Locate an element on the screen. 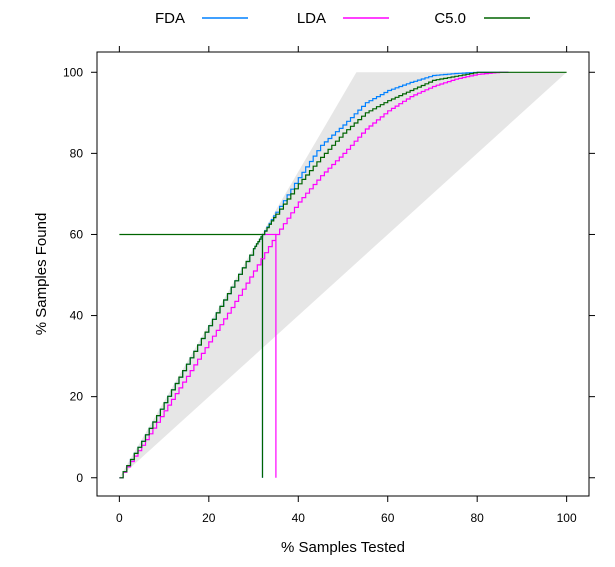  x-tick-label: 60 is located at coordinates (388, 518).